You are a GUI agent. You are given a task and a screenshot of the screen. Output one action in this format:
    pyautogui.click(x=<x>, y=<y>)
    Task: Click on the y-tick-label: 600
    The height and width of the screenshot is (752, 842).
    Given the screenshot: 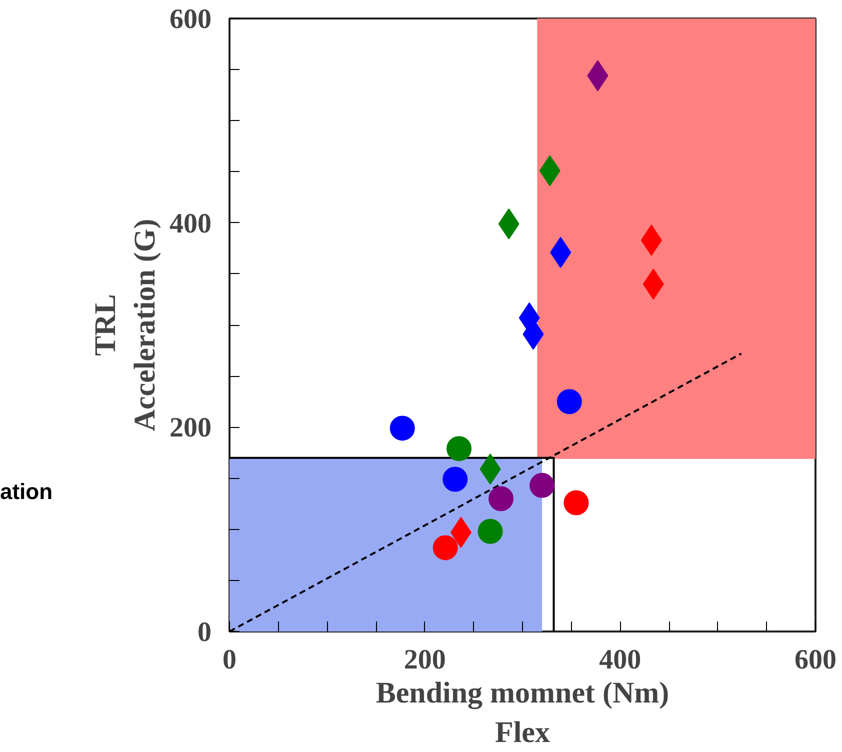 What is the action you would take?
    pyautogui.click(x=191, y=19)
    